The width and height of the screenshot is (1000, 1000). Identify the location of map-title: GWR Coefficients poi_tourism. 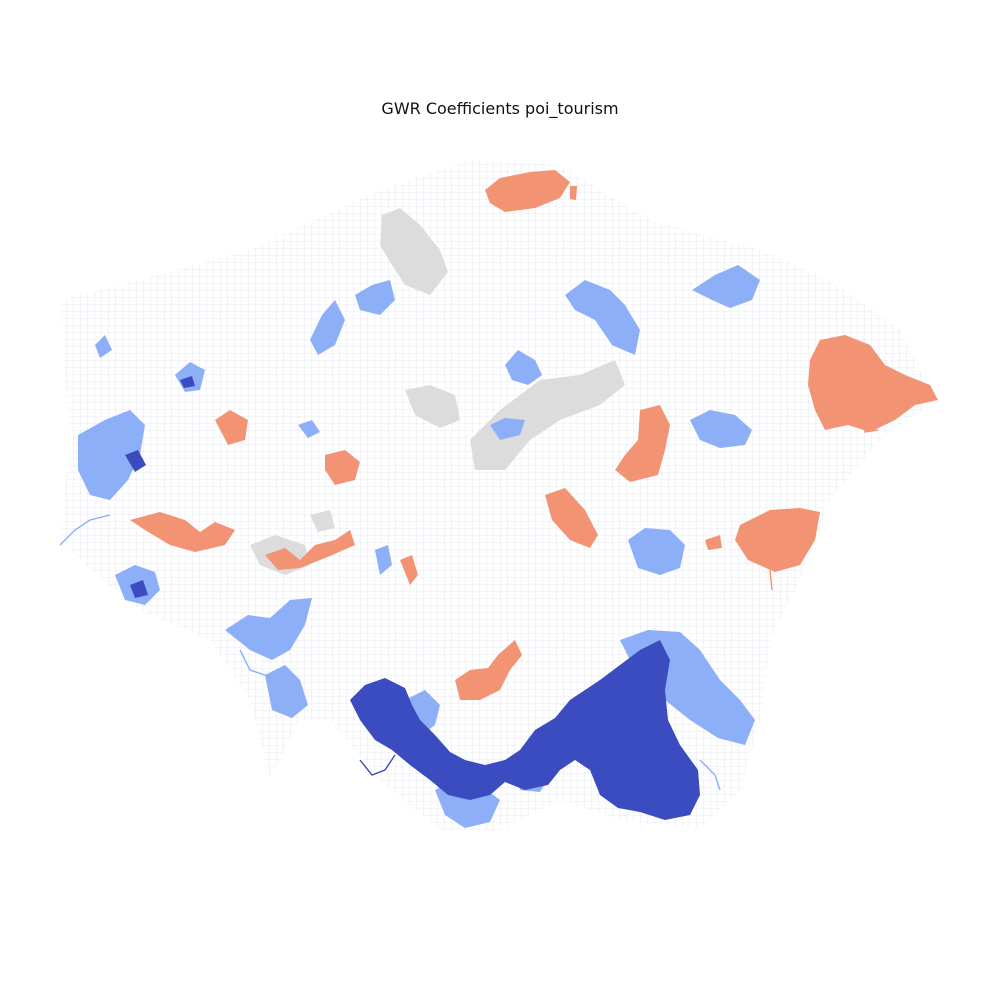
(500, 108).